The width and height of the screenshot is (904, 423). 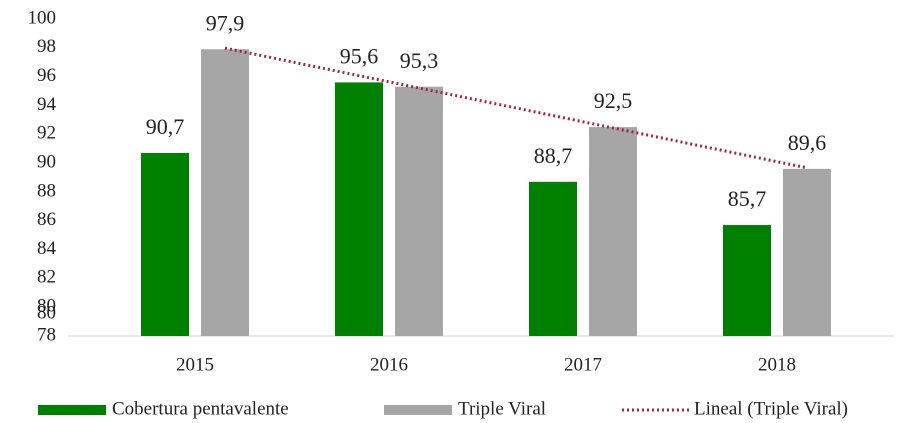 I want to click on data-label: 88,7, so click(x=553, y=155).